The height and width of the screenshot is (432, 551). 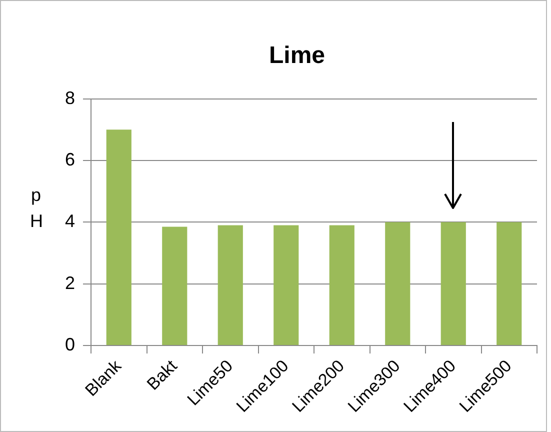 What do you see at coordinates (70, 344) in the screenshot?
I see `y-tick-label: 0` at bounding box center [70, 344].